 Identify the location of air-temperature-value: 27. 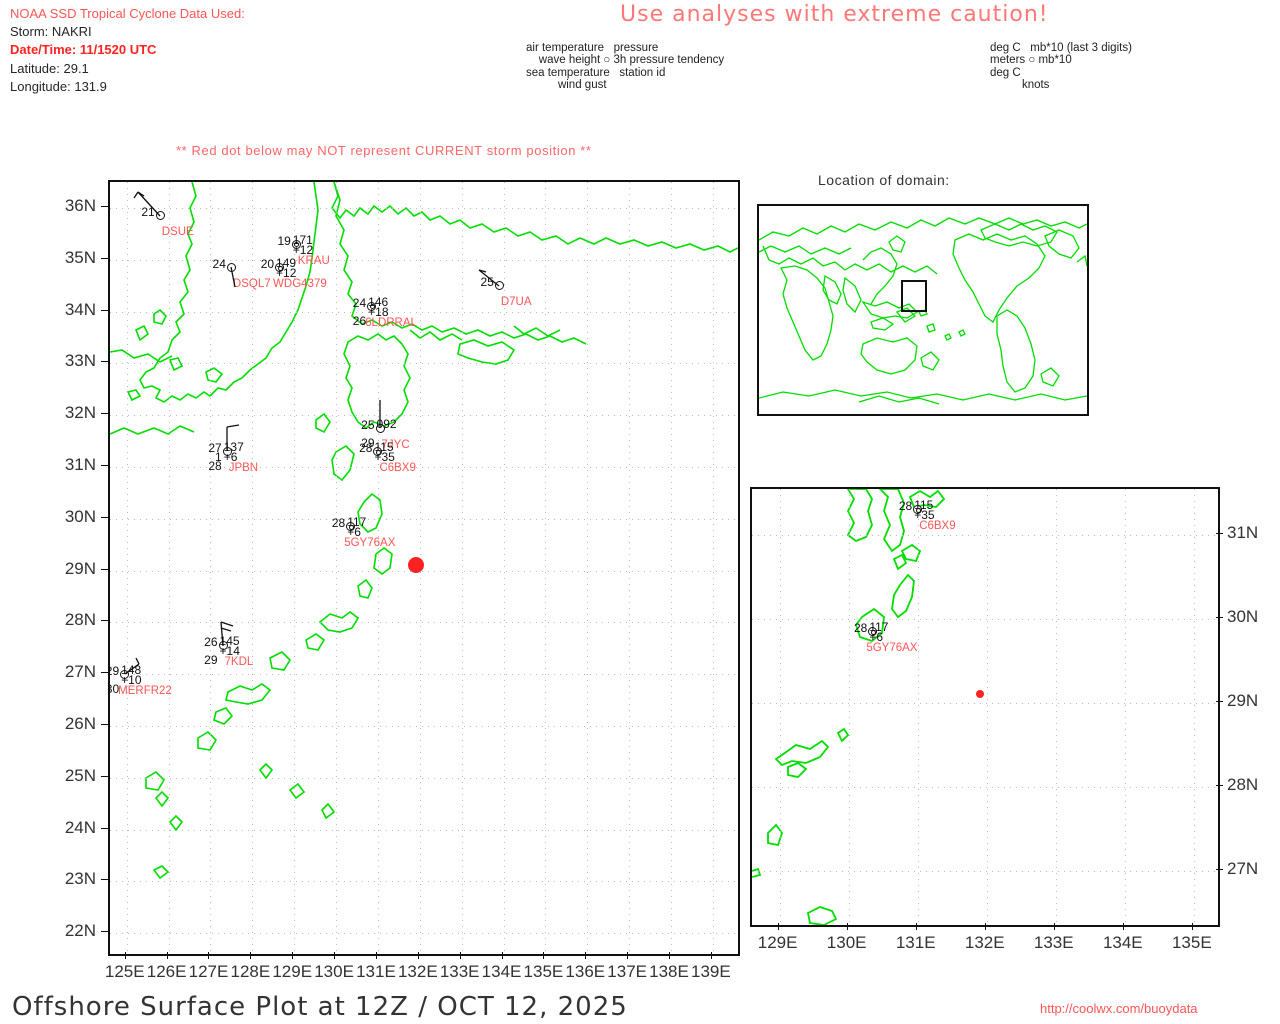
(215, 447).